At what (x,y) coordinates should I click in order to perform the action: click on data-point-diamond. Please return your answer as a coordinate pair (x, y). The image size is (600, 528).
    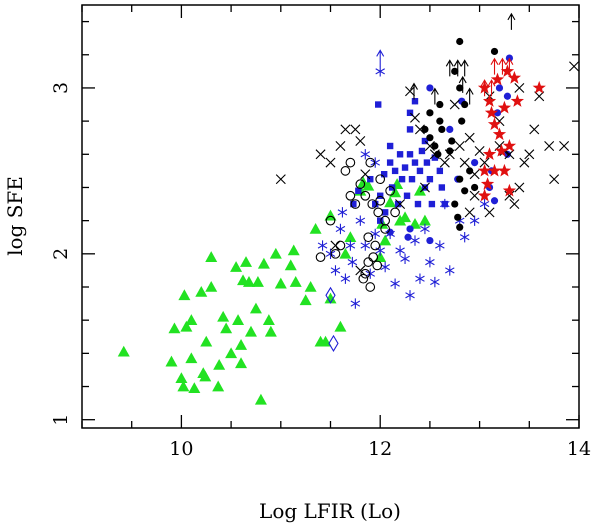
    Looking at the image, I should click on (333, 343).